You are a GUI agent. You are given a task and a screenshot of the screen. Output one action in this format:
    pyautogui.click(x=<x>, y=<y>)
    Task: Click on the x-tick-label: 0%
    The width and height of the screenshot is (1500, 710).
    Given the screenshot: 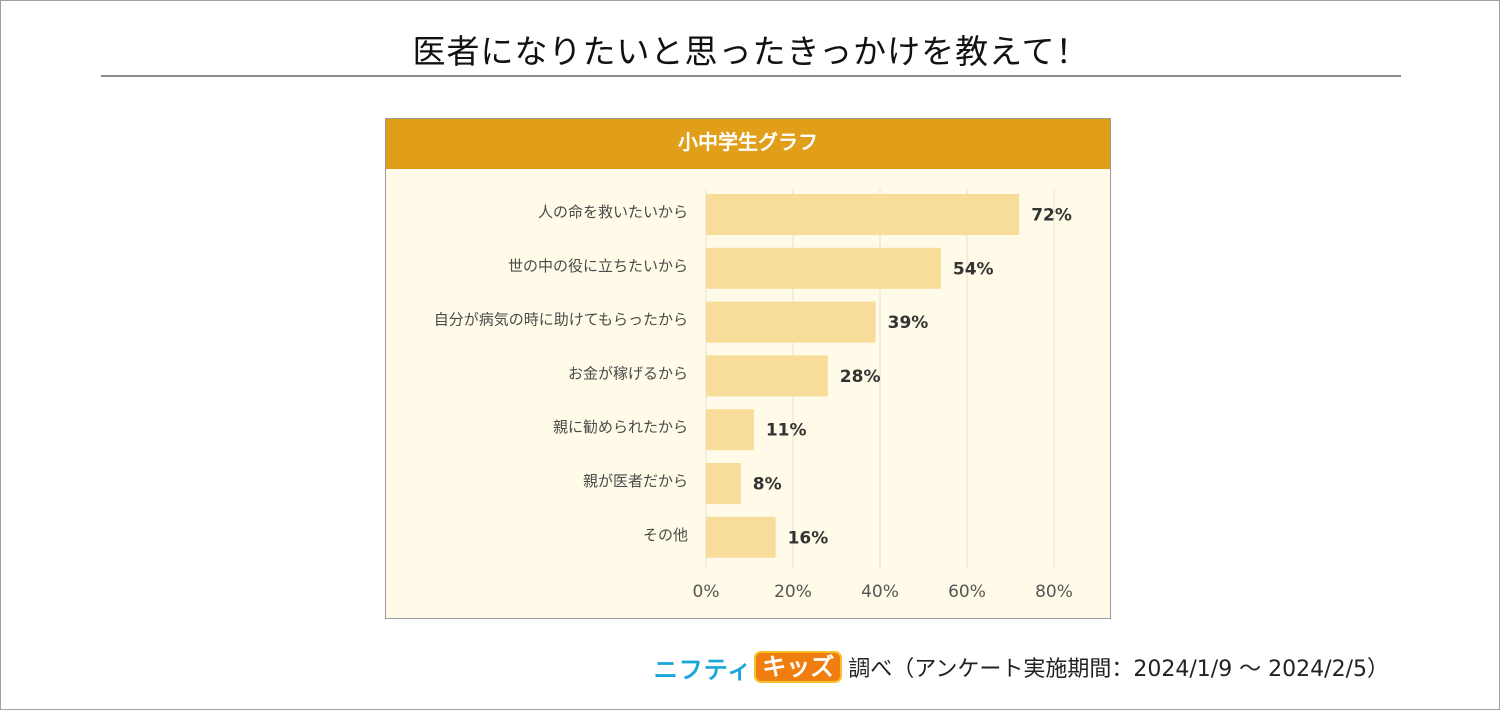 What is the action you would take?
    pyautogui.click(x=706, y=592)
    